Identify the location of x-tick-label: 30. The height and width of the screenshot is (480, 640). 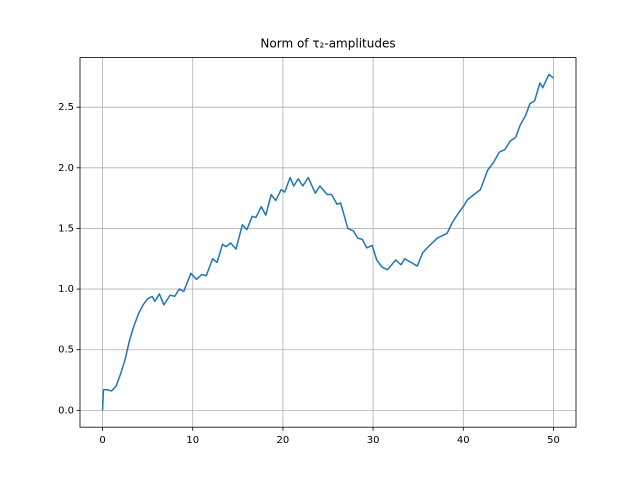
(373, 440).